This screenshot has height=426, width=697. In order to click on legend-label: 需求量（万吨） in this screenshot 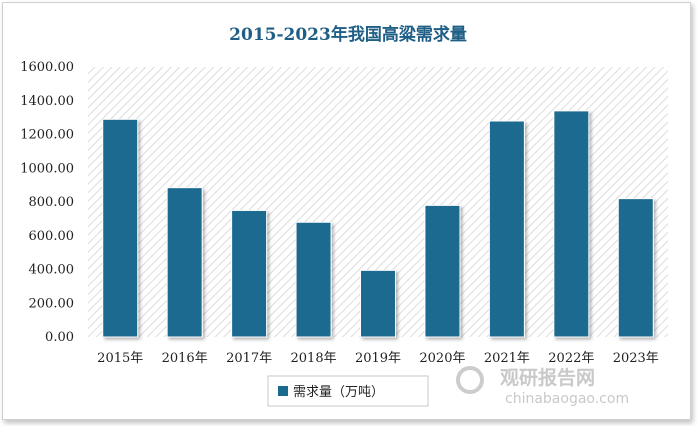, I will do `click(338, 392)`.